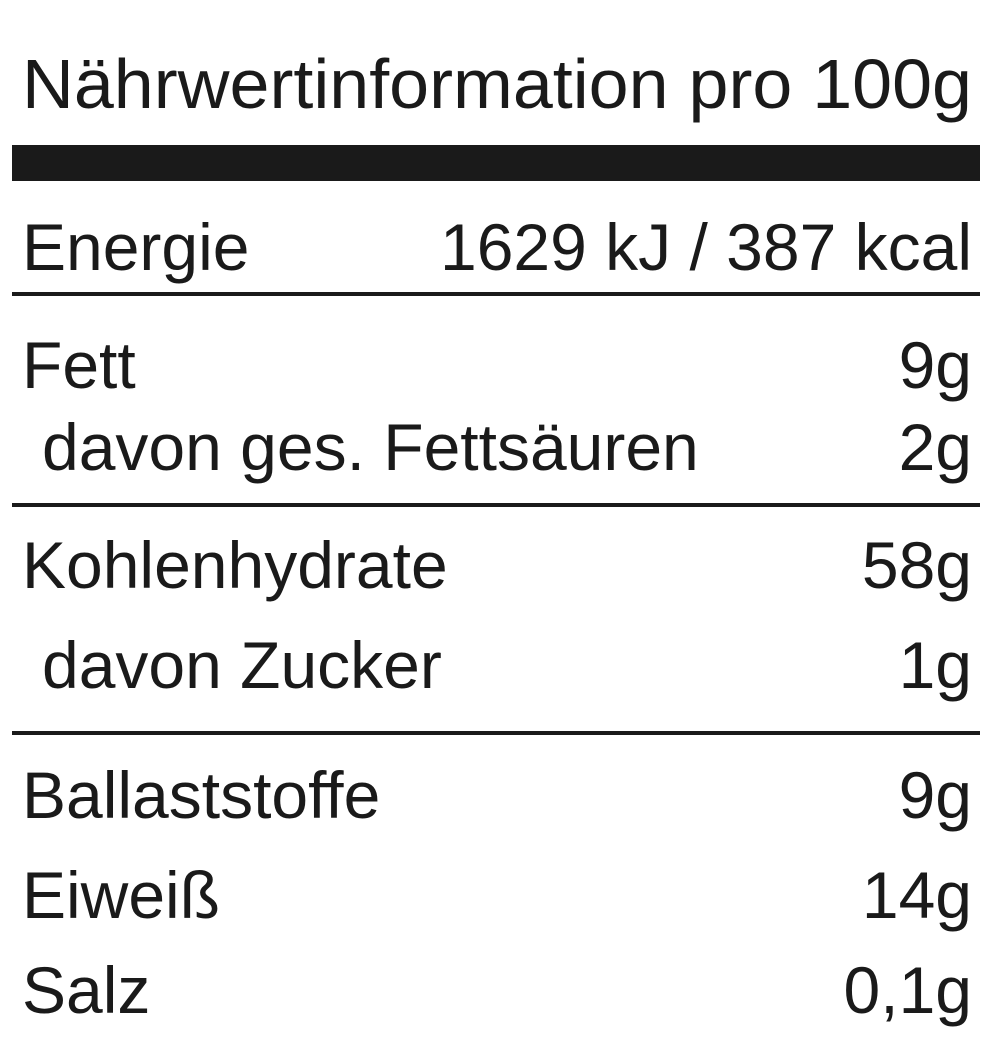 The width and height of the screenshot is (1000, 1045). What do you see at coordinates (935, 447) in the screenshot?
I see `row-value: 2g` at bounding box center [935, 447].